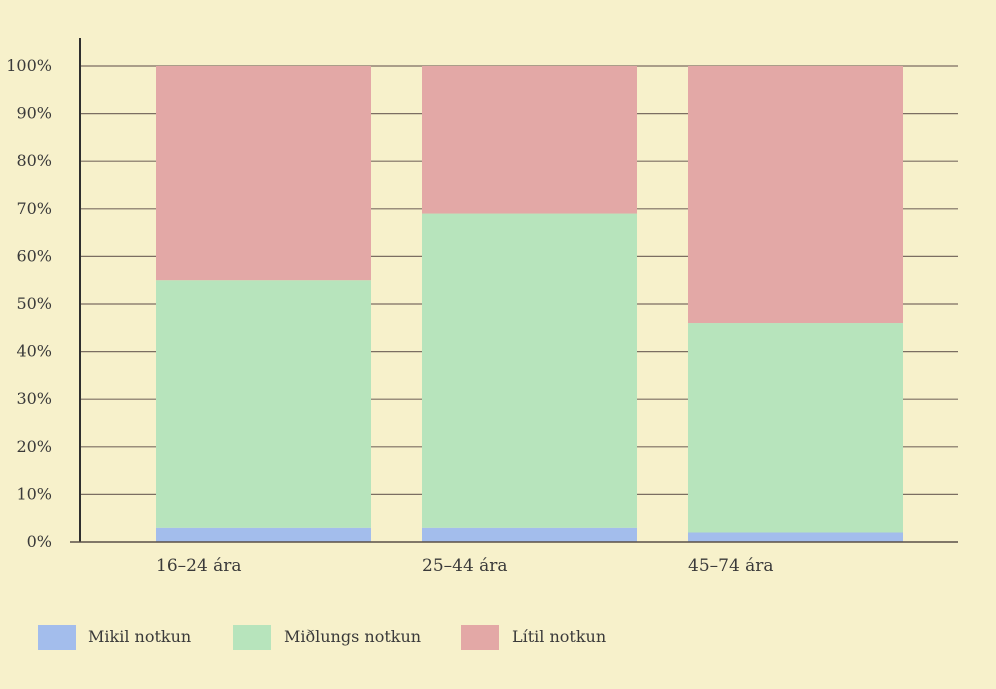 Image resolution: width=996 pixels, height=689 pixels. What do you see at coordinates (34, 303) in the screenshot?
I see `y-tick-label: 50%` at bounding box center [34, 303].